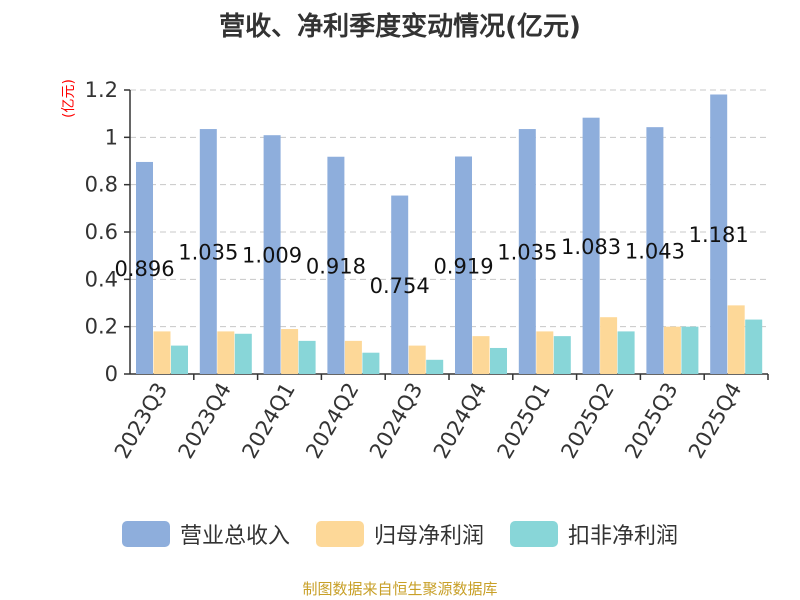  I want to click on x-tick-label: 2024Q4, so click(460, 421).